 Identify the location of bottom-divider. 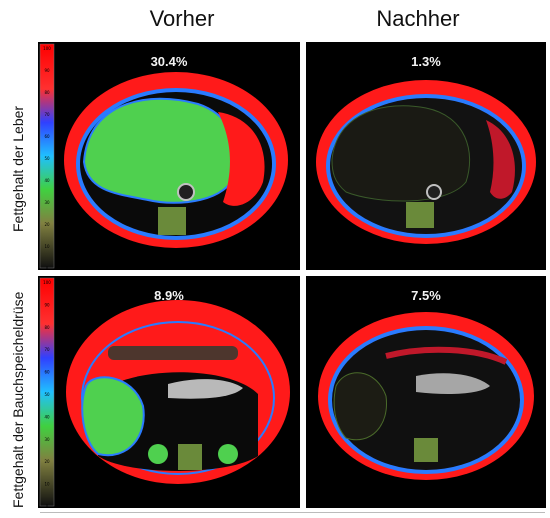
(292, 512).